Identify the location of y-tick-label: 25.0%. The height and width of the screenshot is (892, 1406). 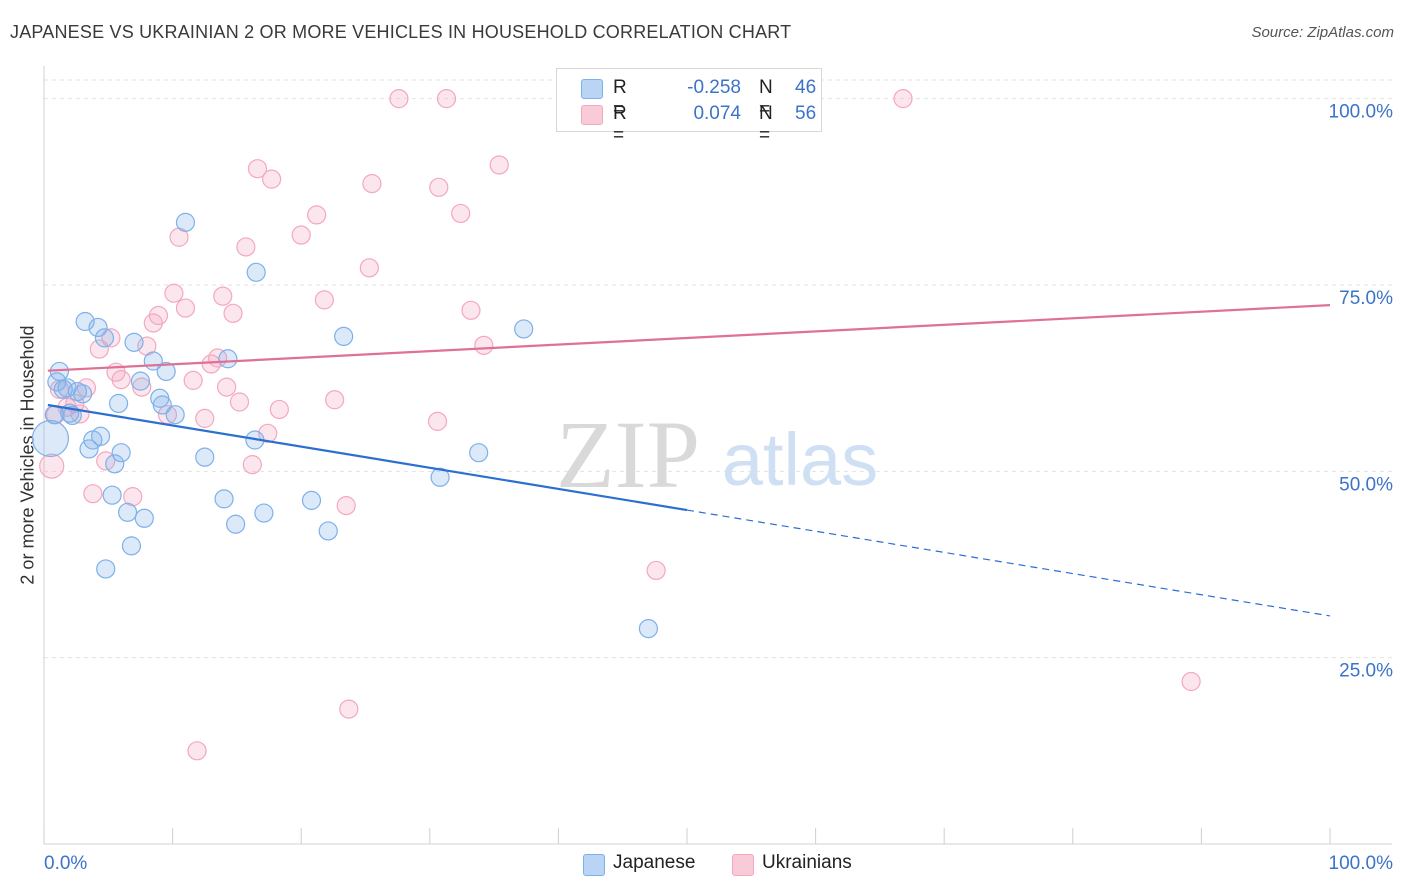
(1366, 671).